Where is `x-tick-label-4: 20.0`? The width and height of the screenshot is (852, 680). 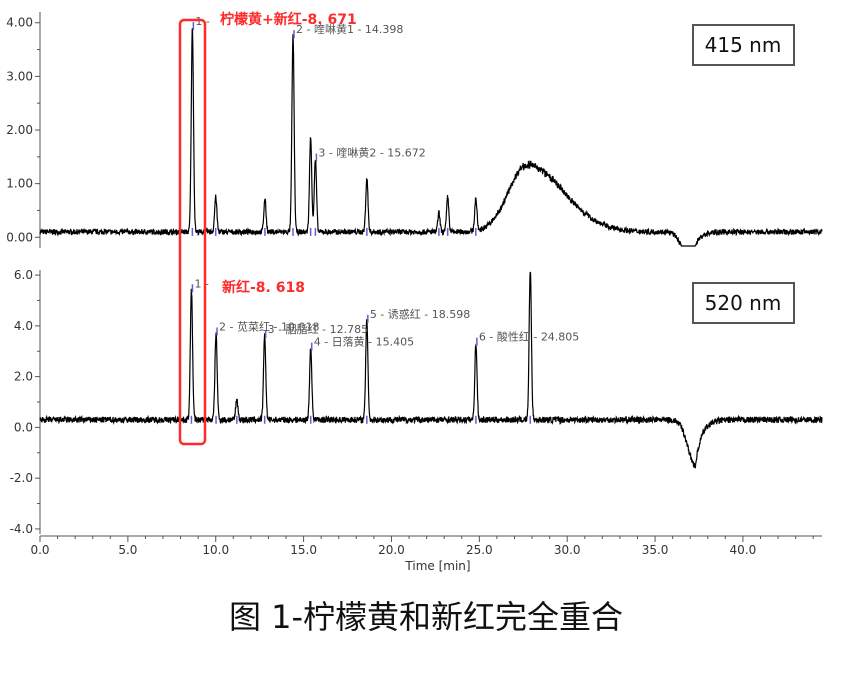
x-tick-label-4: 20.0 is located at coordinates (391, 550).